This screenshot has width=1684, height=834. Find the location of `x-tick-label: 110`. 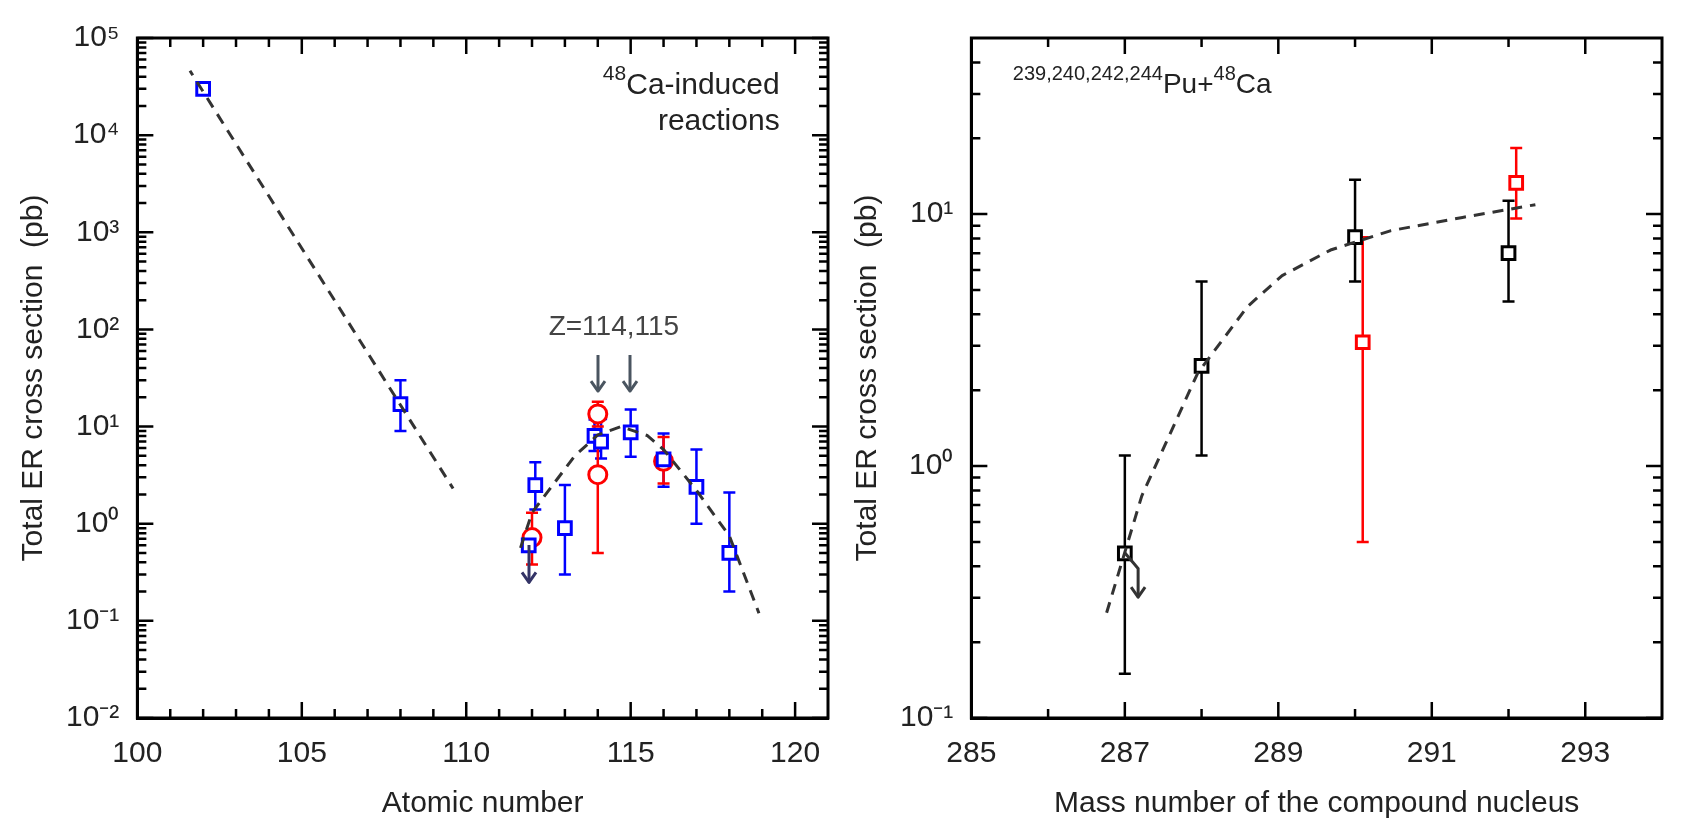

x-tick-label: 110 is located at coordinates (466, 752).